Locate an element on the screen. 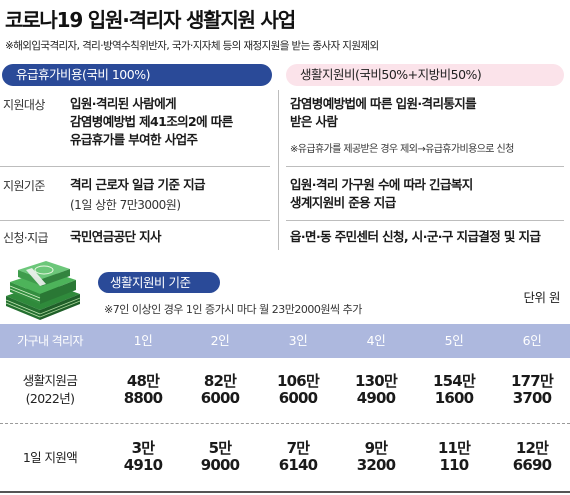 The width and height of the screenshot is (570, 495). table-cell: 177만 3700 is located at coordinates (532, 389).